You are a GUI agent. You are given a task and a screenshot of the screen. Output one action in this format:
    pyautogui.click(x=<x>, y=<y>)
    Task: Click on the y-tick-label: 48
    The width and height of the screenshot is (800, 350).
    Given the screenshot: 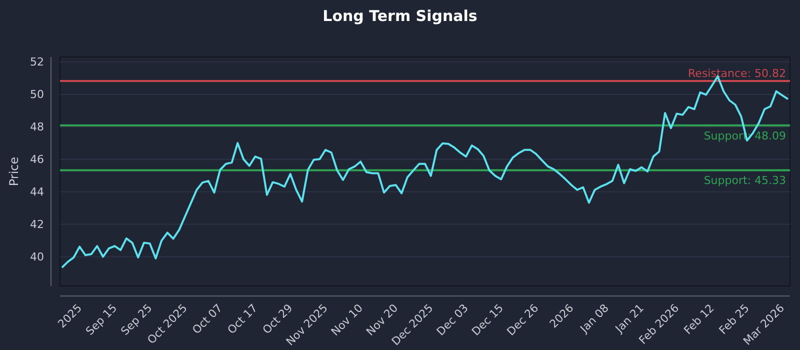 What is the action you would take?
    pyautogui.click(x=37, y=127)
    